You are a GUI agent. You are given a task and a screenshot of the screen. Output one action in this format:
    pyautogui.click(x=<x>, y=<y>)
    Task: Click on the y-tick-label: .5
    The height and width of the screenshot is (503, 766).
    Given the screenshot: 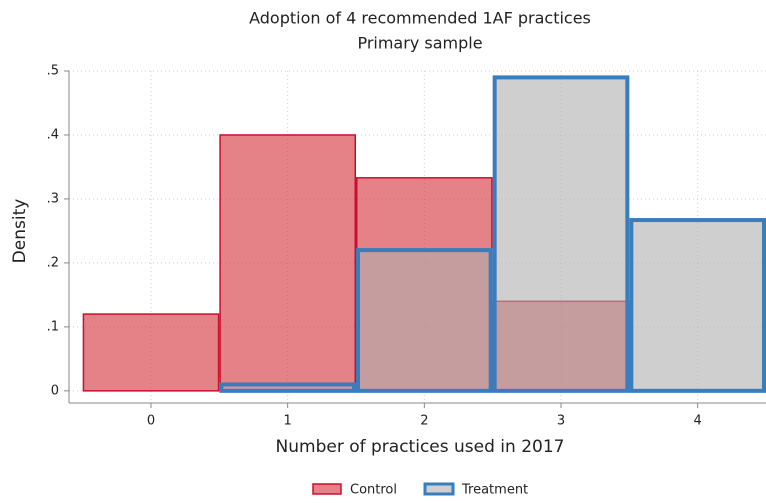 What is the action you would take?
    pyautogui.click(x=53, y=71)
    